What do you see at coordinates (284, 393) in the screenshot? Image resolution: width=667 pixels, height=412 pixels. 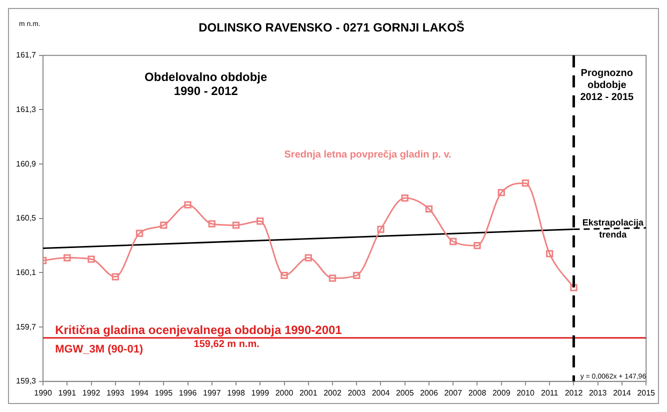 I see `x-tick-label: 2000` at bounding box center [284, 393].